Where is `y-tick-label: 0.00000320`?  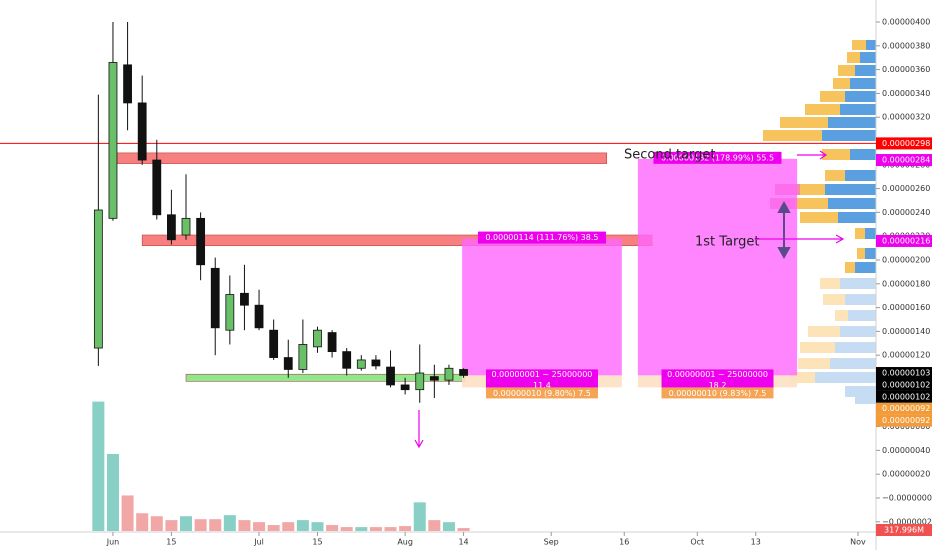
y-tick-label: 0.00000320 is located at coordinates (906, 117).